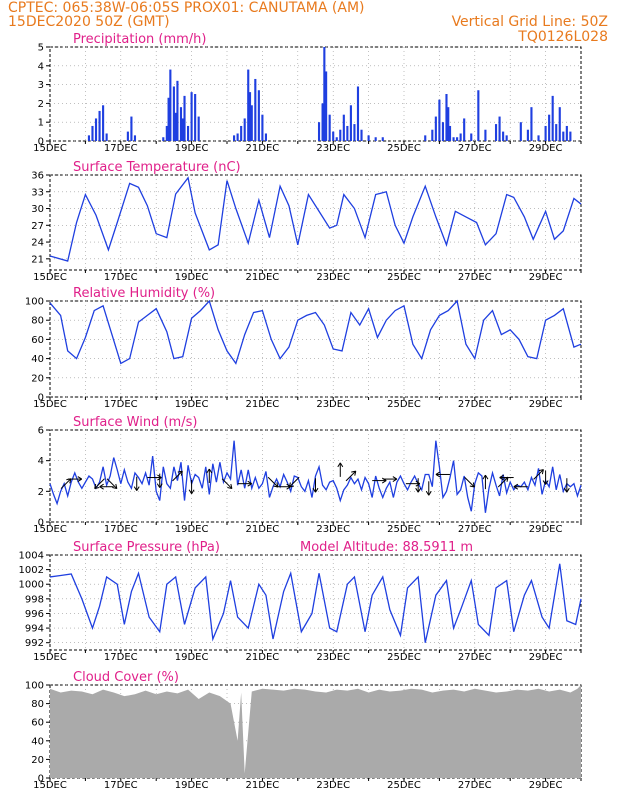 Image resolution: width=618 pixels, height=800 pixels. I want to click on wind-xtick-label: 15DEC, so click(50, 529).